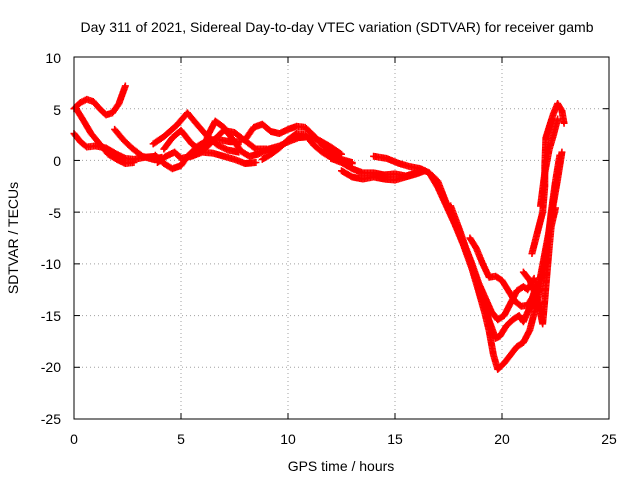 The height and width of the screenshot is (480, 640). Describe the element at coordinates (383, 175) in the screenshot. I see `series-track-m` at that location.